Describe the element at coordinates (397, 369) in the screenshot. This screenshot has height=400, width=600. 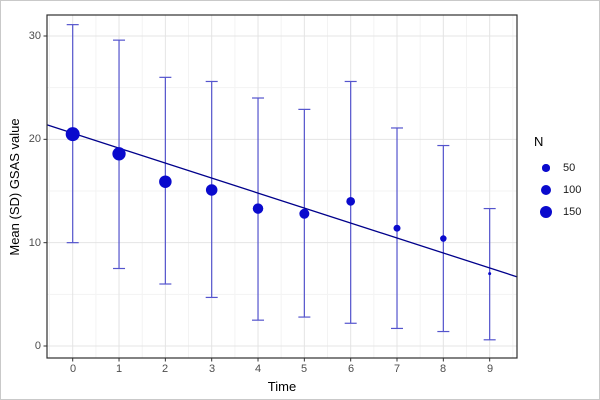
I see `x-tick-label: 7` at that location.